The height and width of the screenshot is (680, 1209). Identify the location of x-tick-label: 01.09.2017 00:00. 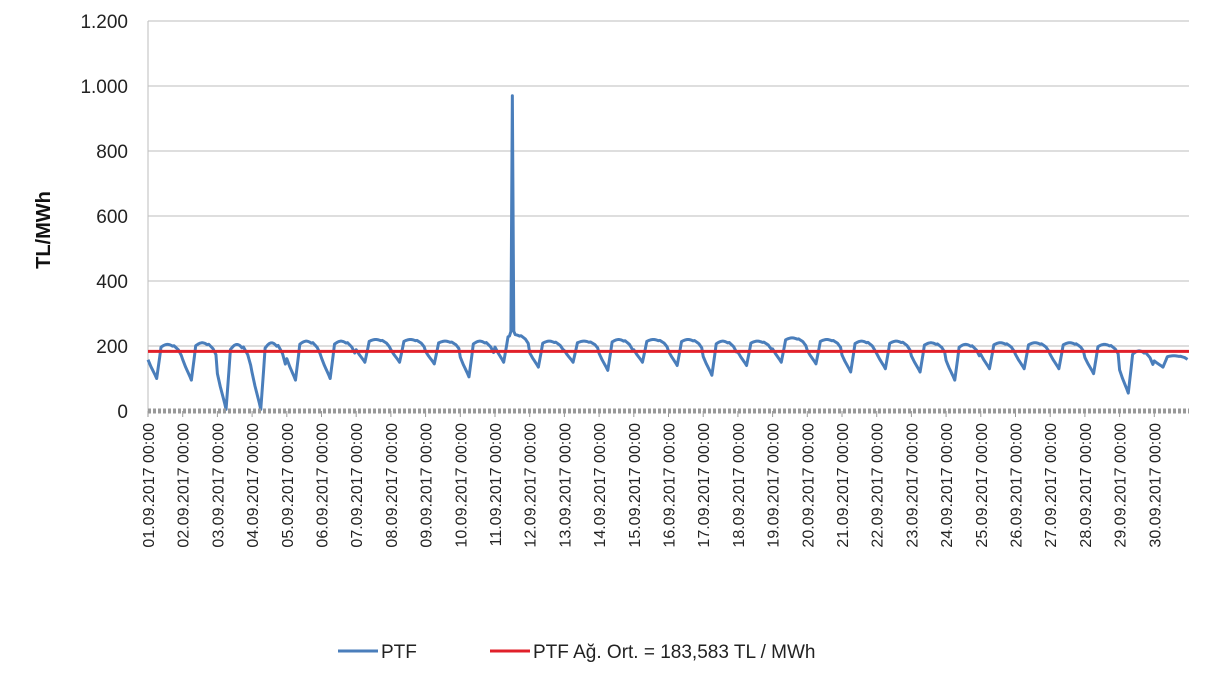
(149, 485).